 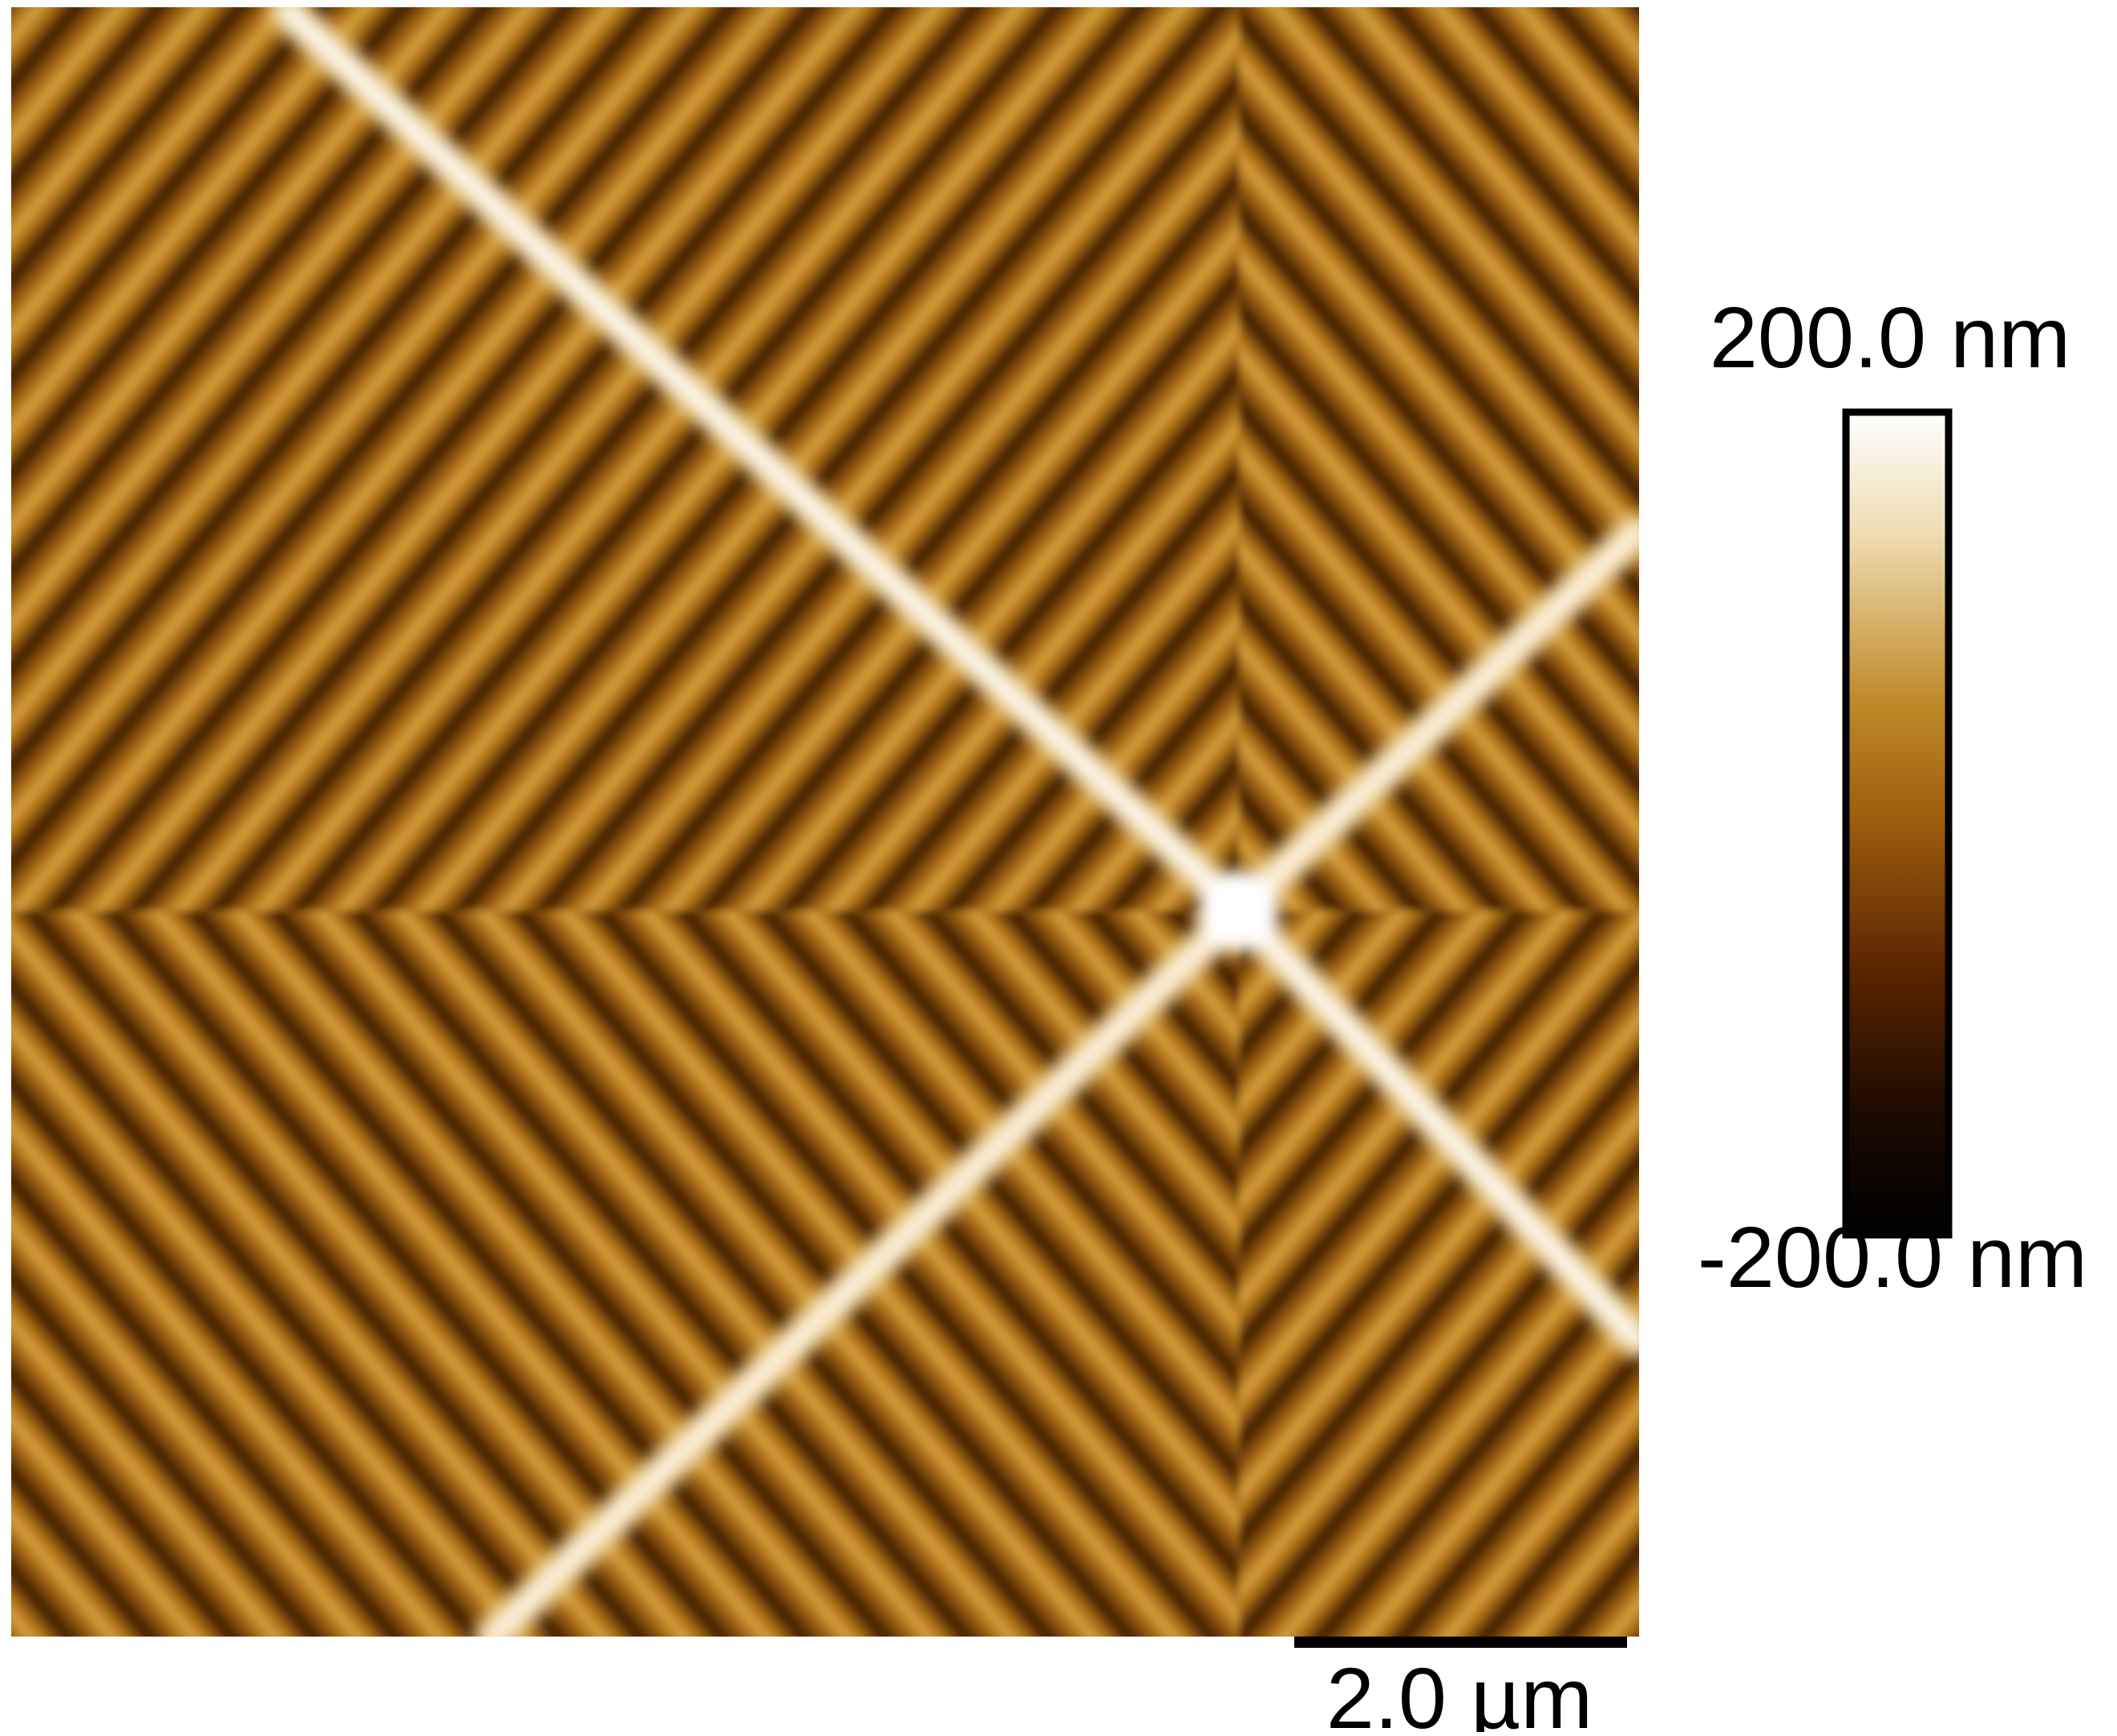 What do you see at coordinates (1892, 1256) in the screenshot?
I see `colorbar-min-label: -200.0 nm` at bounding box center [1892, 1256].